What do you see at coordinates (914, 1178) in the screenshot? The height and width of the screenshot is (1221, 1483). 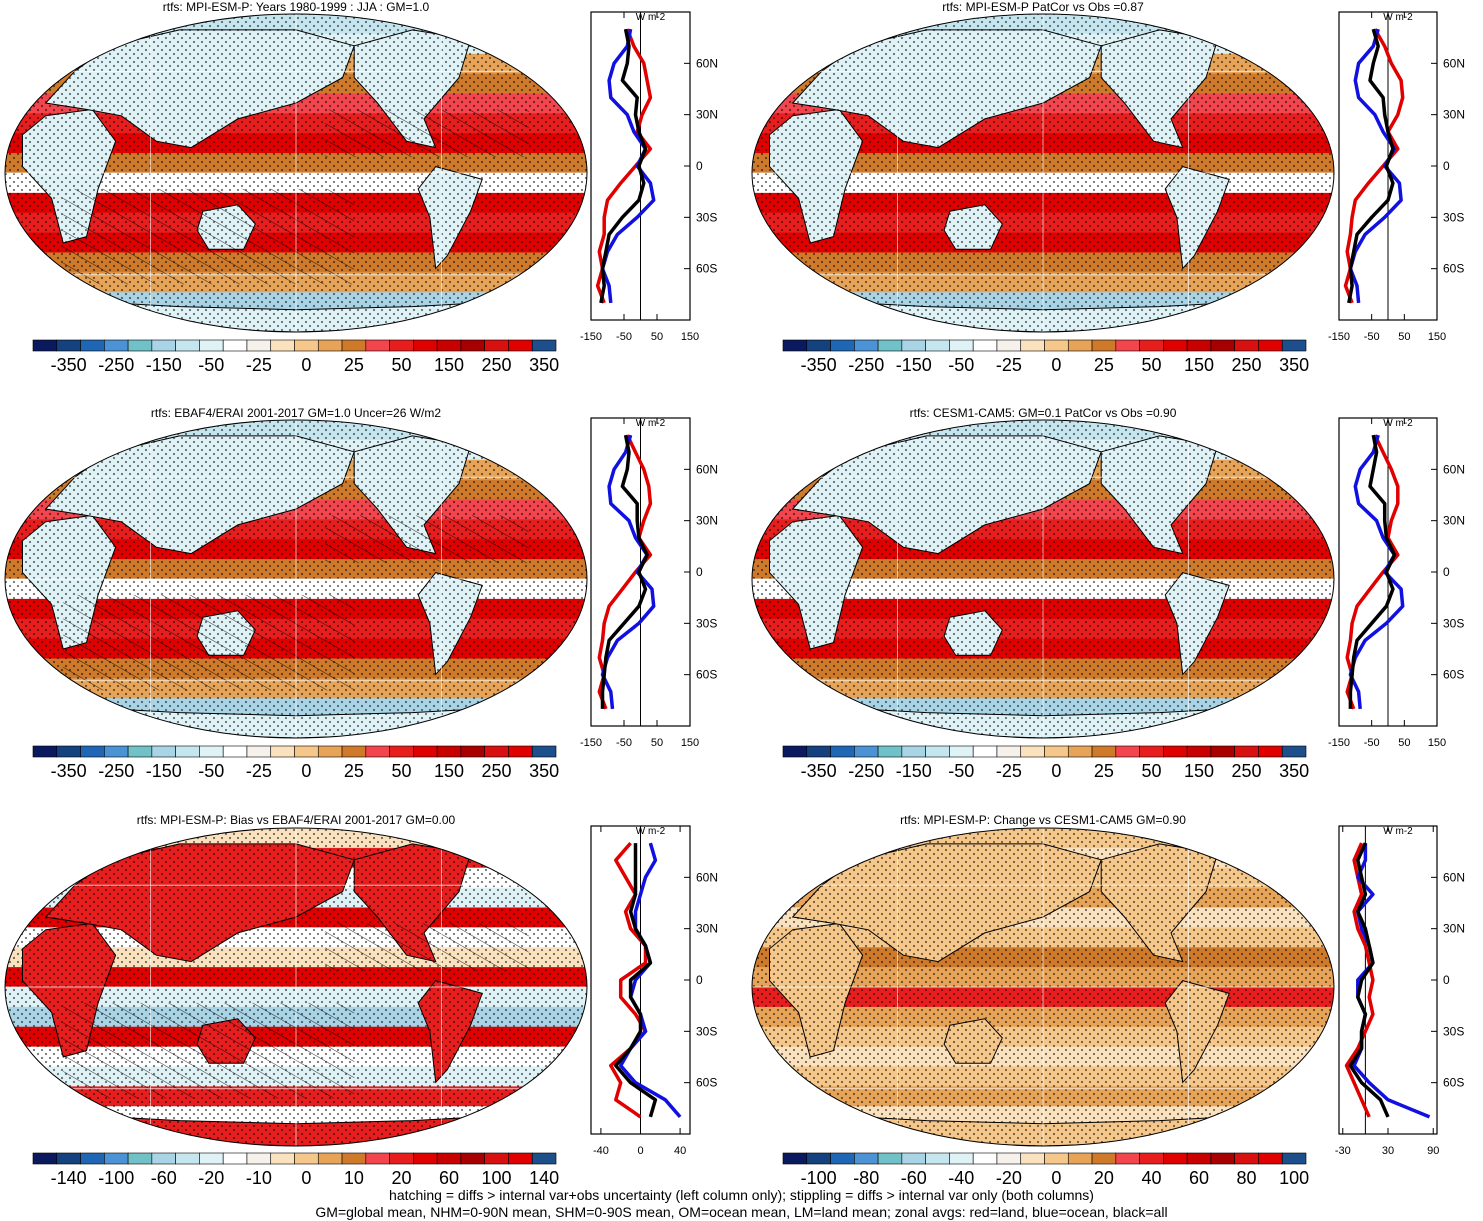 I see `colorbar-tick-label: -60` at bounding box center [914, 1178].